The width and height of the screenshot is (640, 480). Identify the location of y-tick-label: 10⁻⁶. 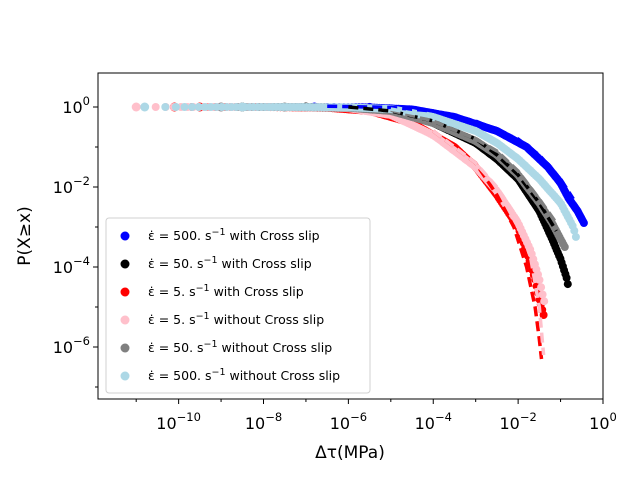
(71, 345).